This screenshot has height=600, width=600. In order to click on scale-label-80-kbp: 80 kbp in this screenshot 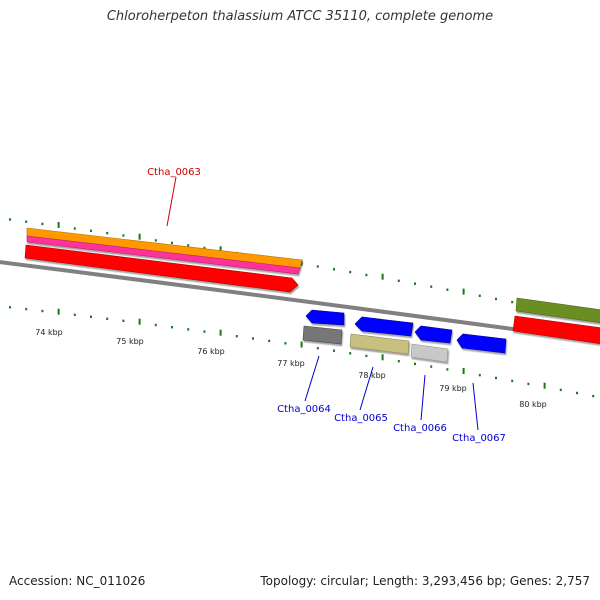, I will do `click(533, 404)`.